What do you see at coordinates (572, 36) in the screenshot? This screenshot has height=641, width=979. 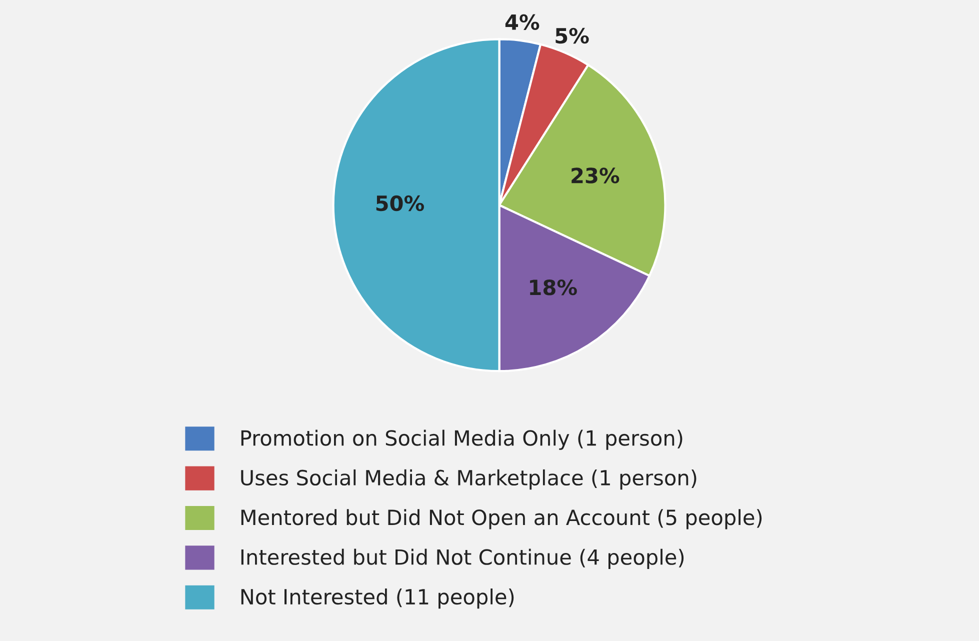 I see `data-label: 5%` at bounding box center [572, 36].